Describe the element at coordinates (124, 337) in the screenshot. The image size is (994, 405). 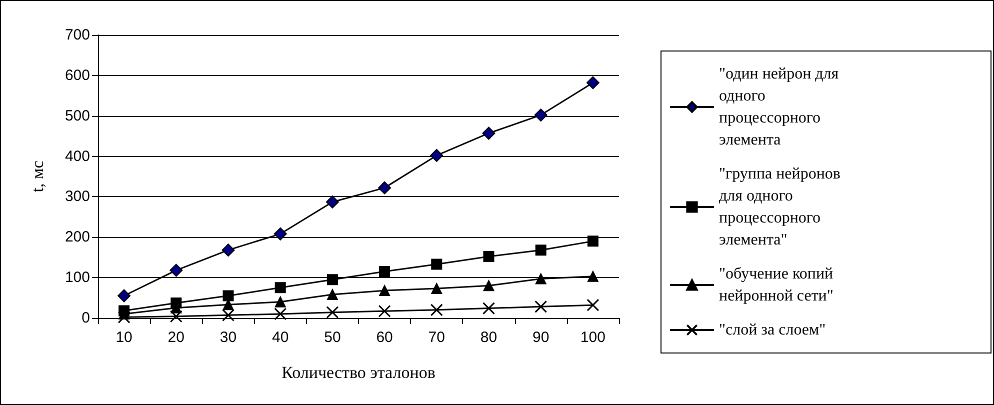
I see `x-tick-label: 10` at that location.